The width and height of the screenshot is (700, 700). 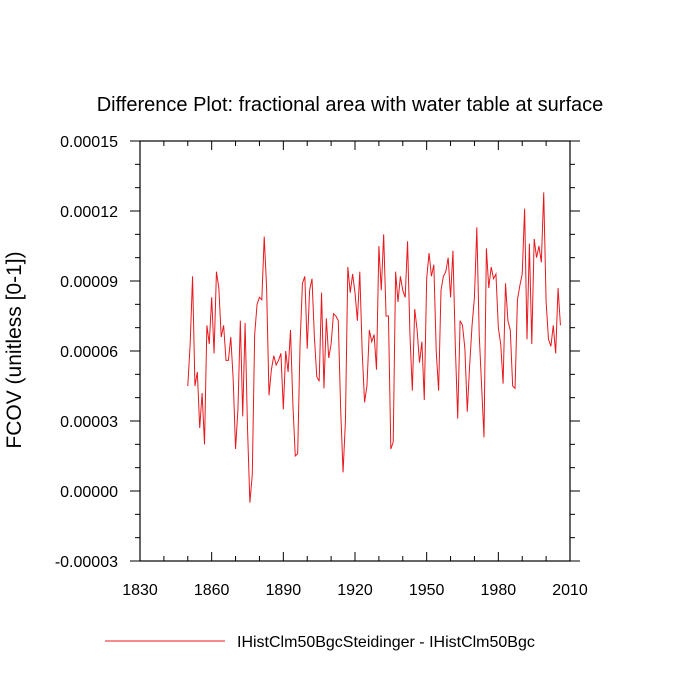 I want to click on legend-label: IHistClm50BgcSteidinger - IHistClm50Bgc, so click(x=386, y=642).